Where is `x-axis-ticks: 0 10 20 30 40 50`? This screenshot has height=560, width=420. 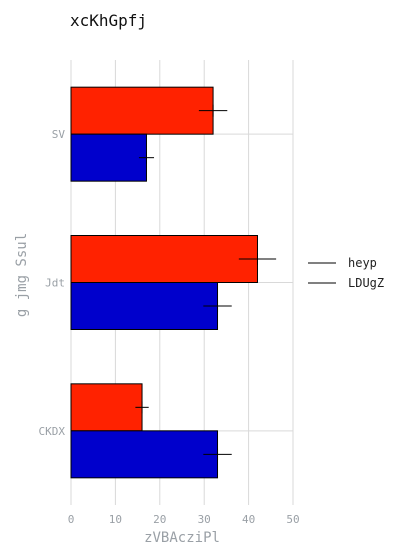 x-axis-ticks: 0 10 20 30 40 50 is located at coordinates (184, 519).